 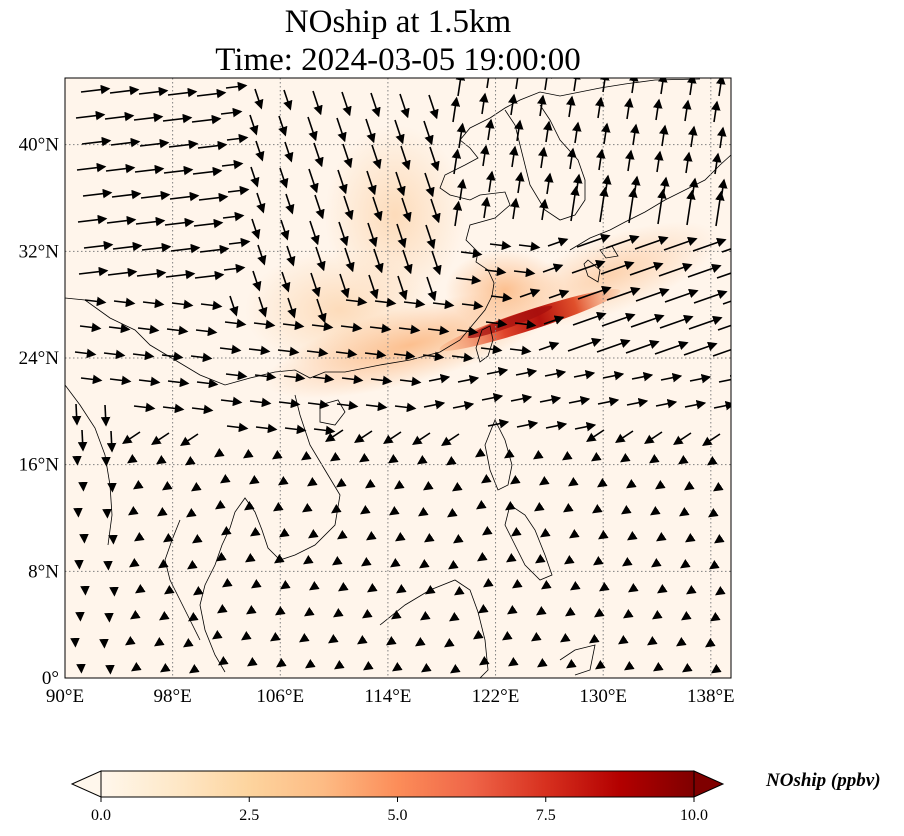 I want to click on colorbar-tick-label: 10.0, so click(x=694, y=815).